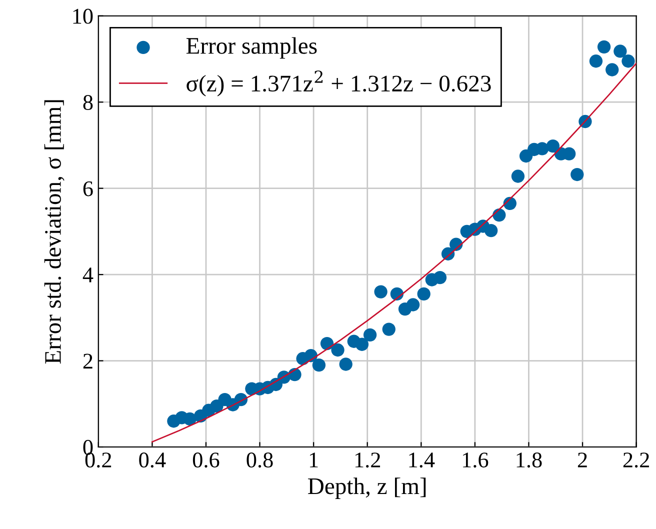 Image resolution: width=656 pixels, height=529 pixels. Describe the element at coordinates (529, 460) in the screenshot. I see `x-tick-label: 1.8` at that location.